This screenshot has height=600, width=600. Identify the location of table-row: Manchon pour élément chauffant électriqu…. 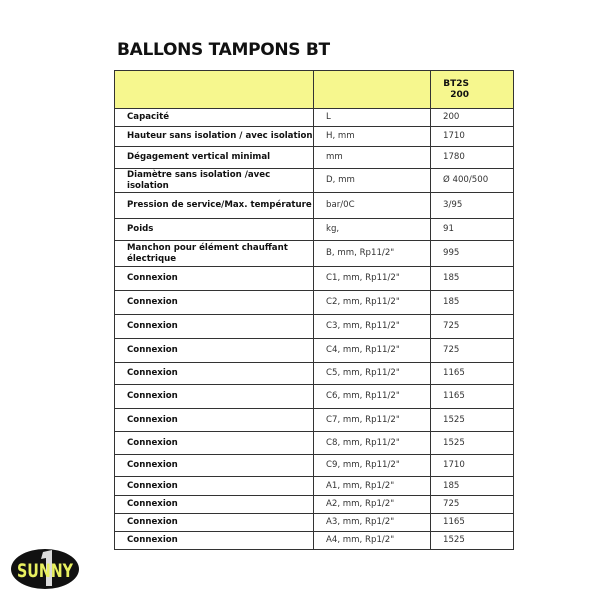
(314, 253).